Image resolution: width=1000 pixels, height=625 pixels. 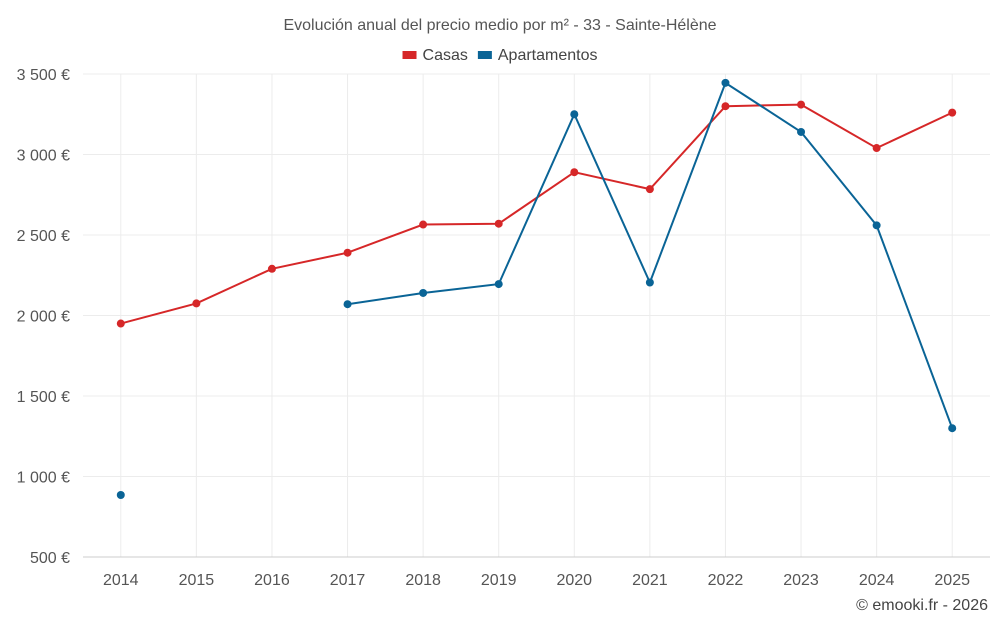 I want to click on y-tick-label: 2 000 €, so click(x=43, y=317).